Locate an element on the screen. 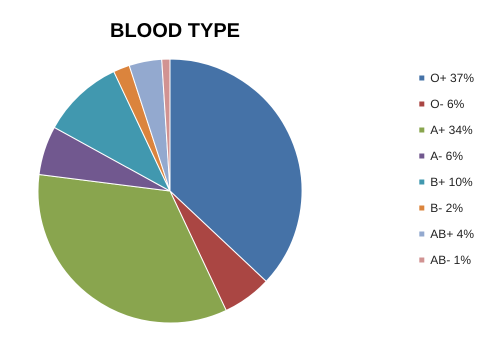 This screenshot has width=495, height=338. legend-label: A- 6% is located at coordinates (447, 156).